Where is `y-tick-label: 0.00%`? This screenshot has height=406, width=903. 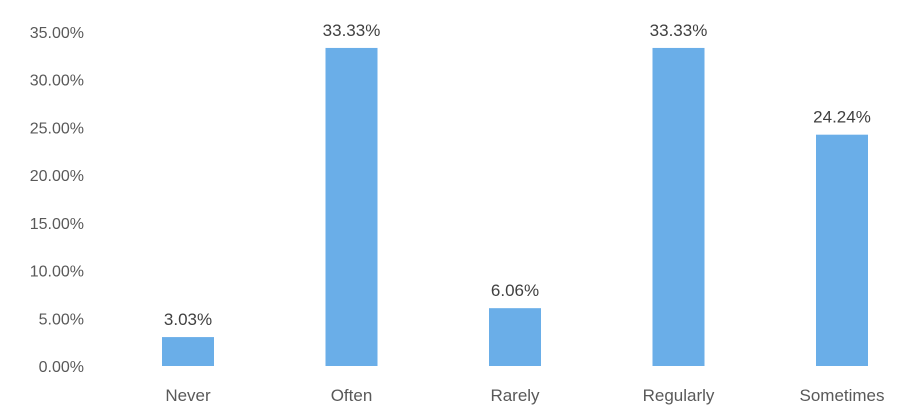 y-tick-label: 0.00% is located at coordinates (61, 367).